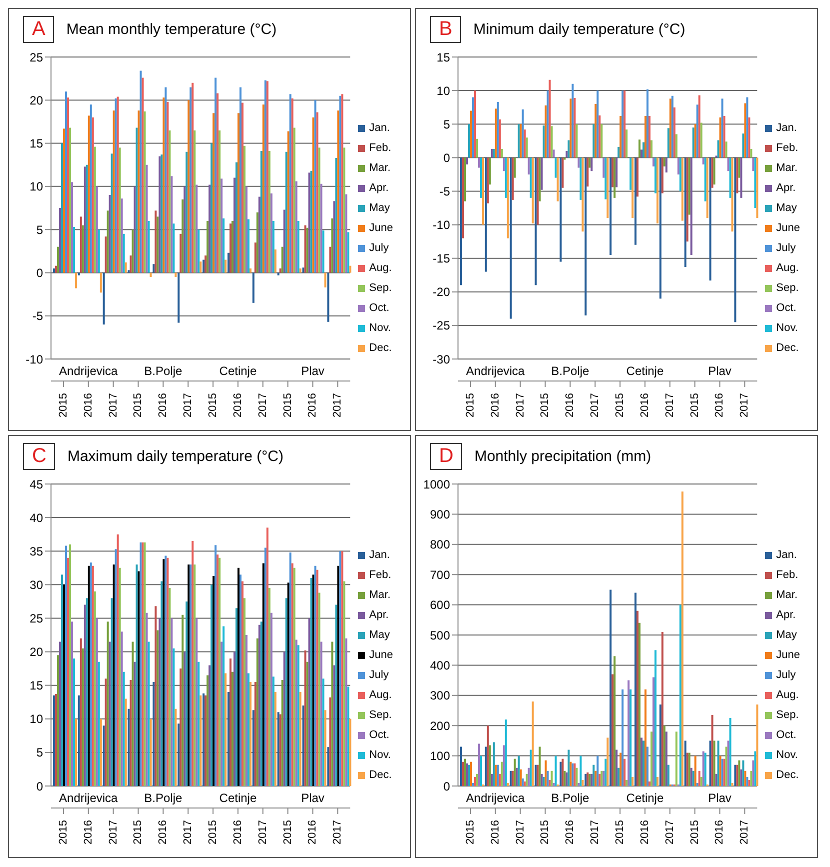  I want to click on y-tick-label: -30, so click(441, 359).